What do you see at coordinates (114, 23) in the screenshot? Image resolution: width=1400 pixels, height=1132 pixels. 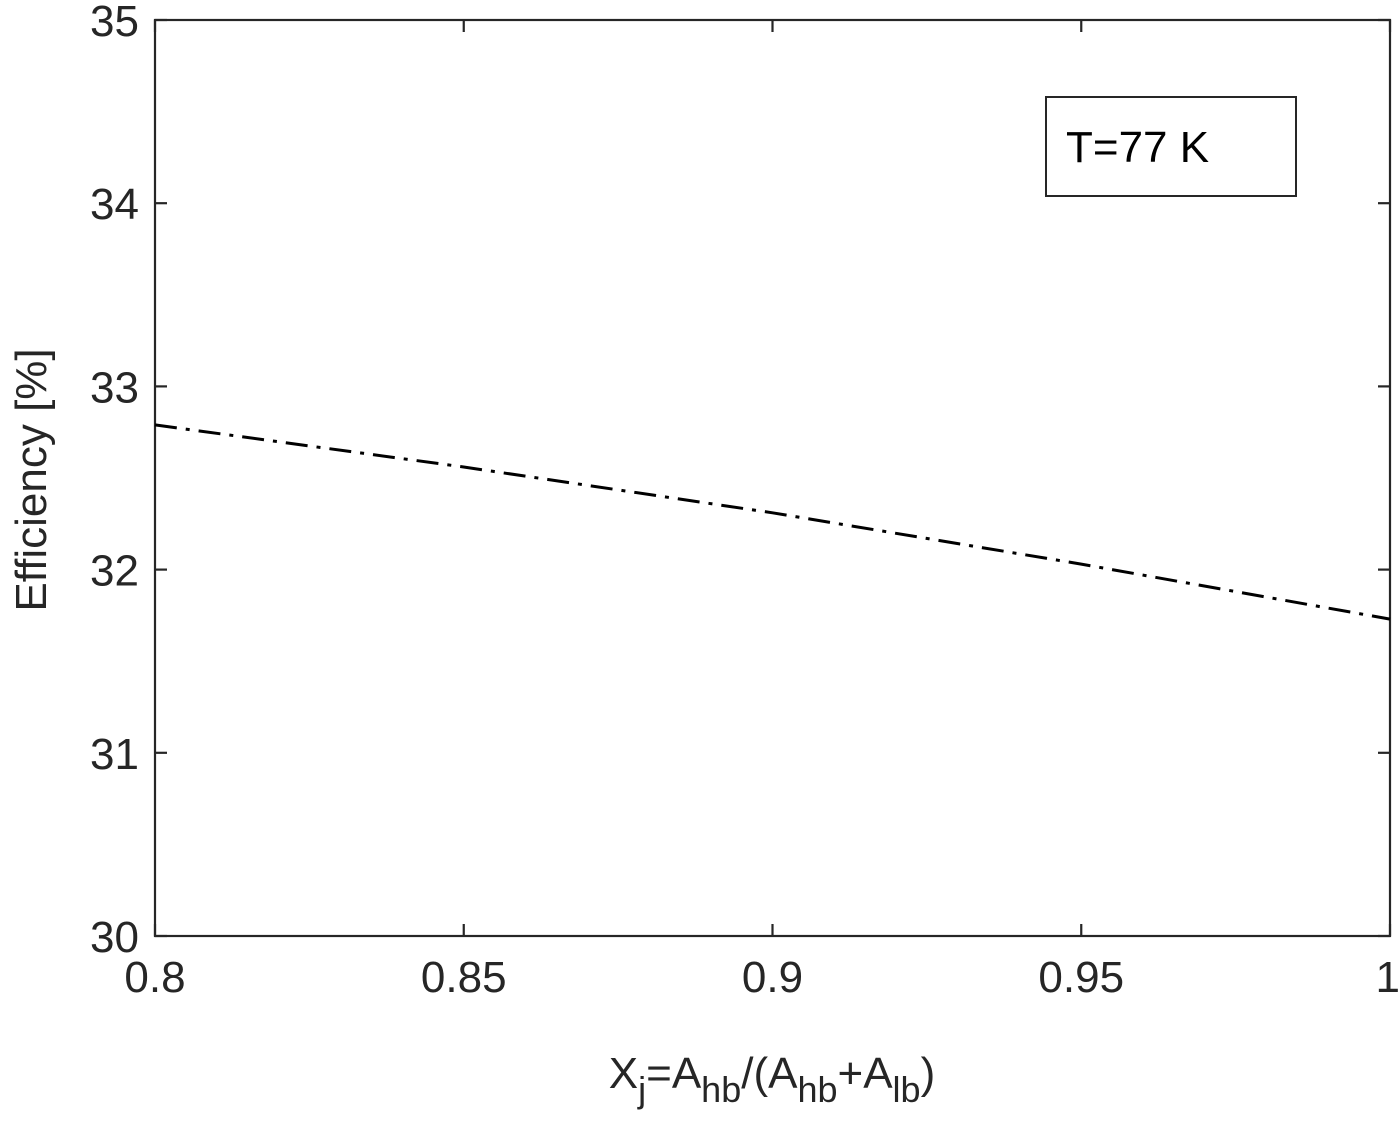 I see `y-tick-label: 35` at bounding box center [114, 23].